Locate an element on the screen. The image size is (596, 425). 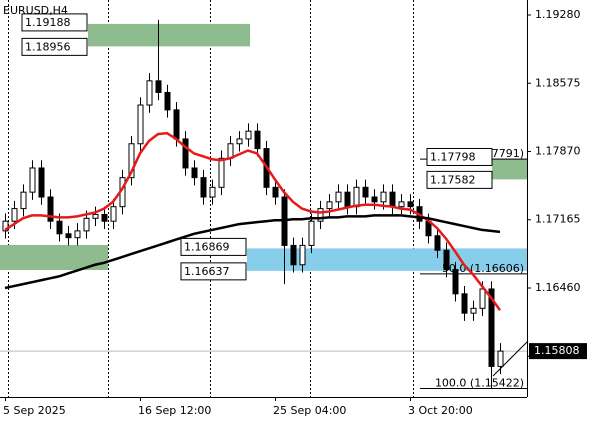
zone-label: 1.18956 is located at coordinates (48, 46).